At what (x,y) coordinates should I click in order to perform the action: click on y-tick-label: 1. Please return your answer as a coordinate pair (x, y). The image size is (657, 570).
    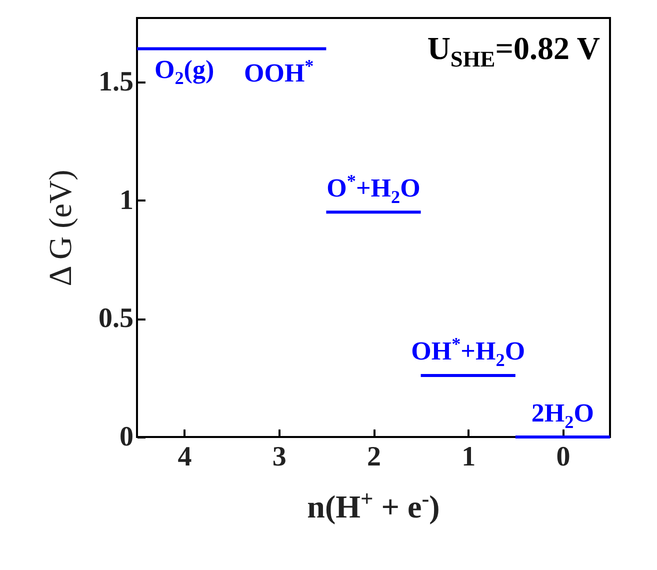
    Looking at the image, I should click on (127, 200).